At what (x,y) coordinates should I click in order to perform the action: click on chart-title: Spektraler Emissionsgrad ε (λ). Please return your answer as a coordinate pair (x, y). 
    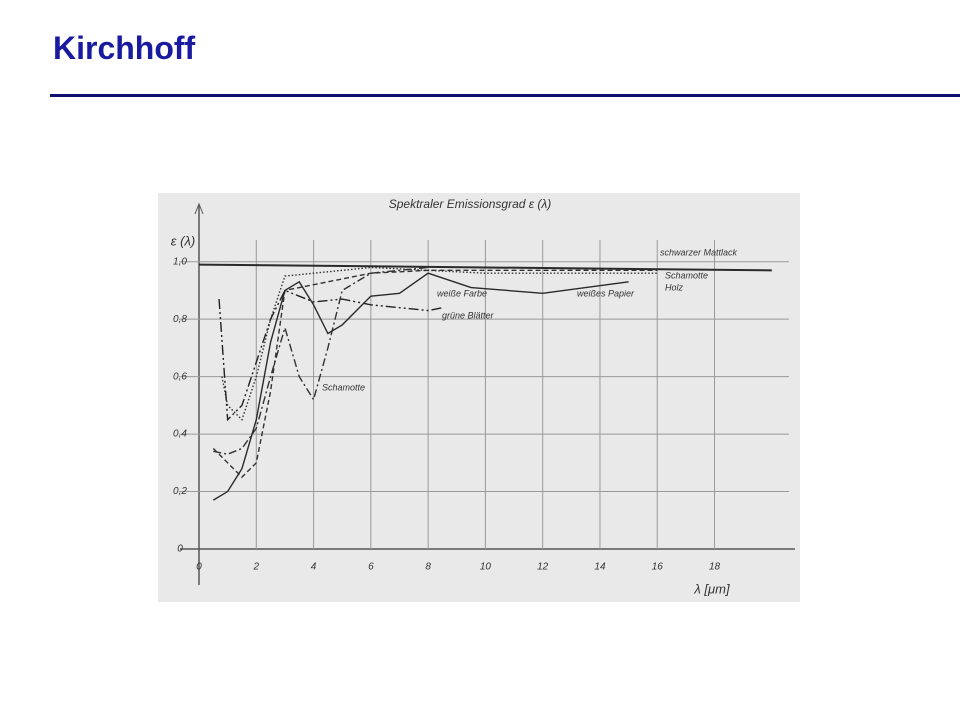
    Looking at the image, I should click on (470, 204).